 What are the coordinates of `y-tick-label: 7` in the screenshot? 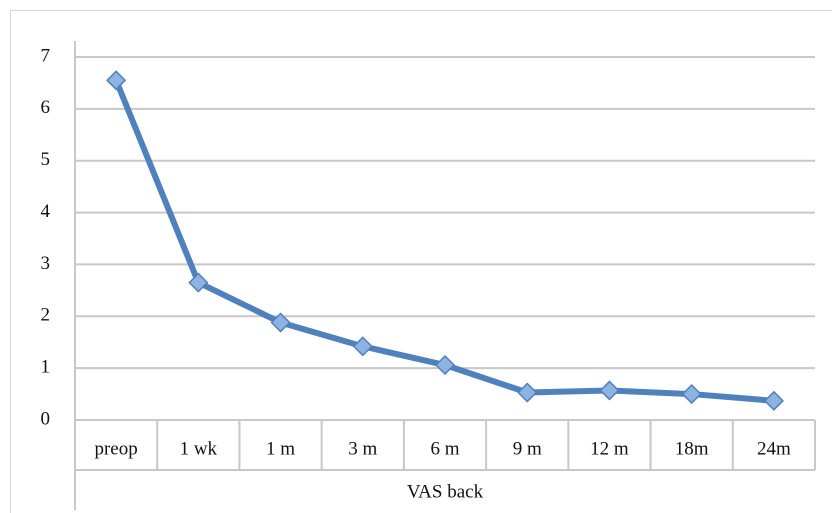 It's located at (46, 55).